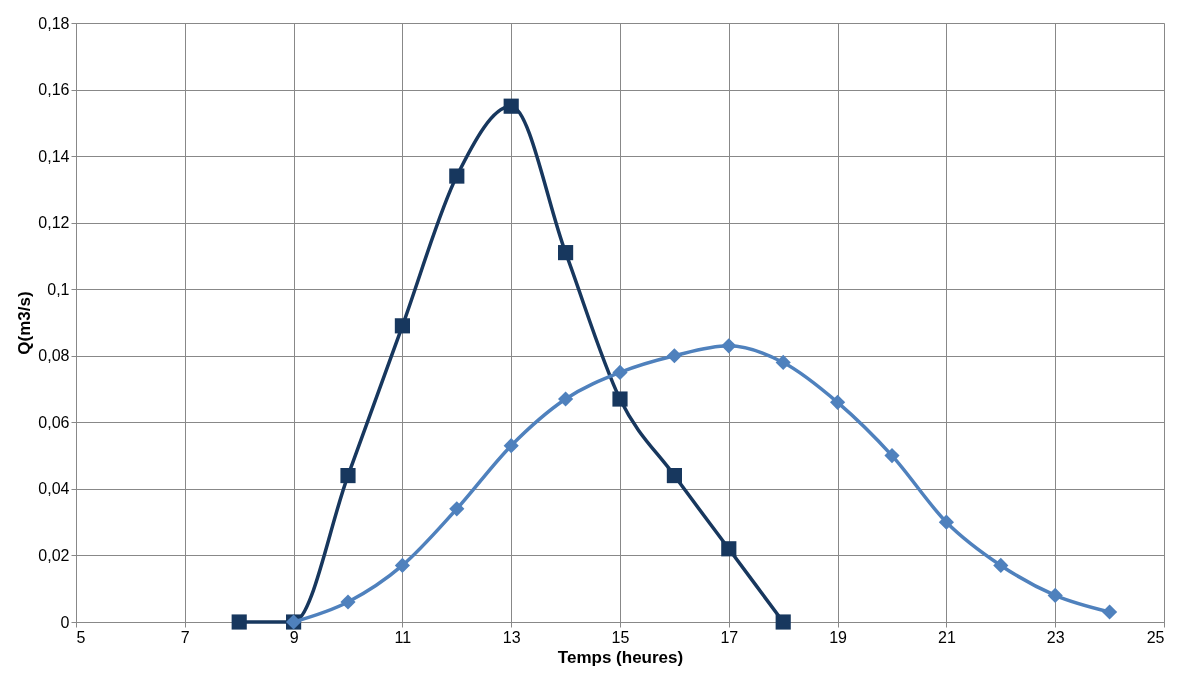 This screenshot has width=1203, height=695. Describe the element at coordinates (54, 223) in the screenshot. I see `y-tick-label: 0,12` at that location.